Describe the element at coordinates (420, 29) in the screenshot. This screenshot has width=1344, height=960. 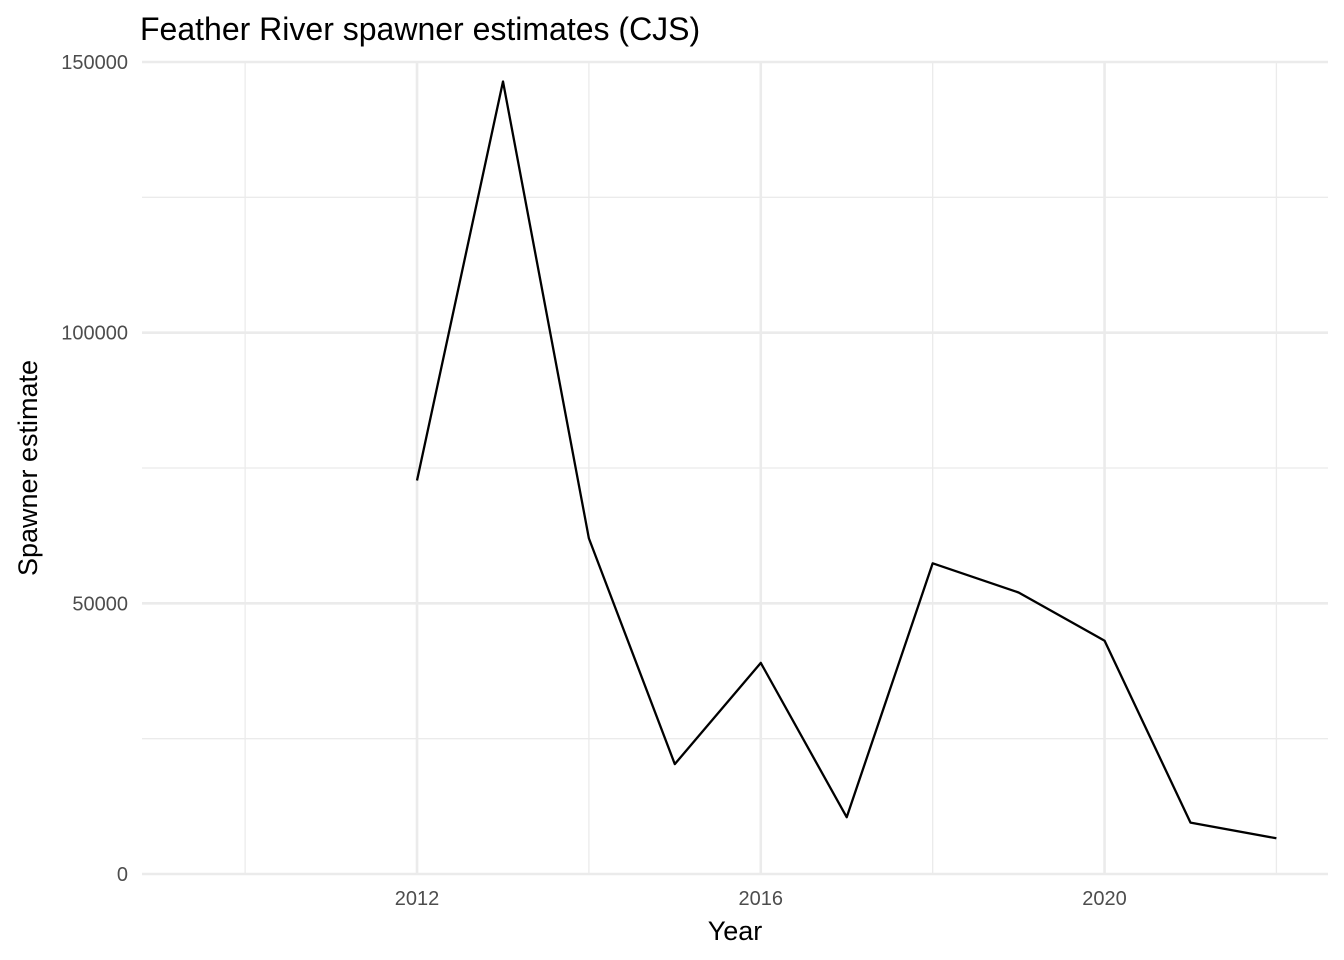
I see `chart-title: Feather River spawner estimates (CJS)` at that location.